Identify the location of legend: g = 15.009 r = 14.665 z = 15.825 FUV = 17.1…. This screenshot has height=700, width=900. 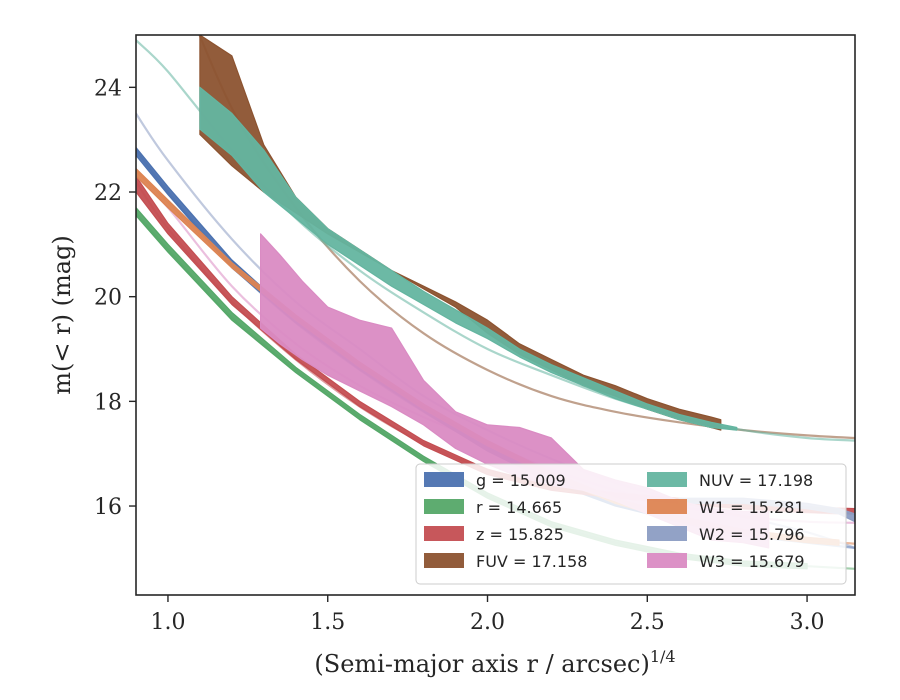
(631, 524).